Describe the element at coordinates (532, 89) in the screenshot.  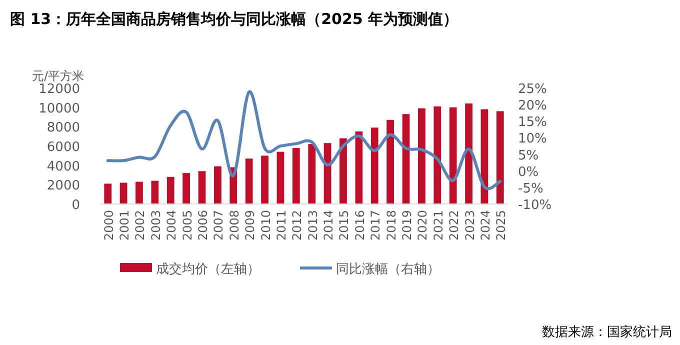
I see `y2-tick-label: 25%` at that location.